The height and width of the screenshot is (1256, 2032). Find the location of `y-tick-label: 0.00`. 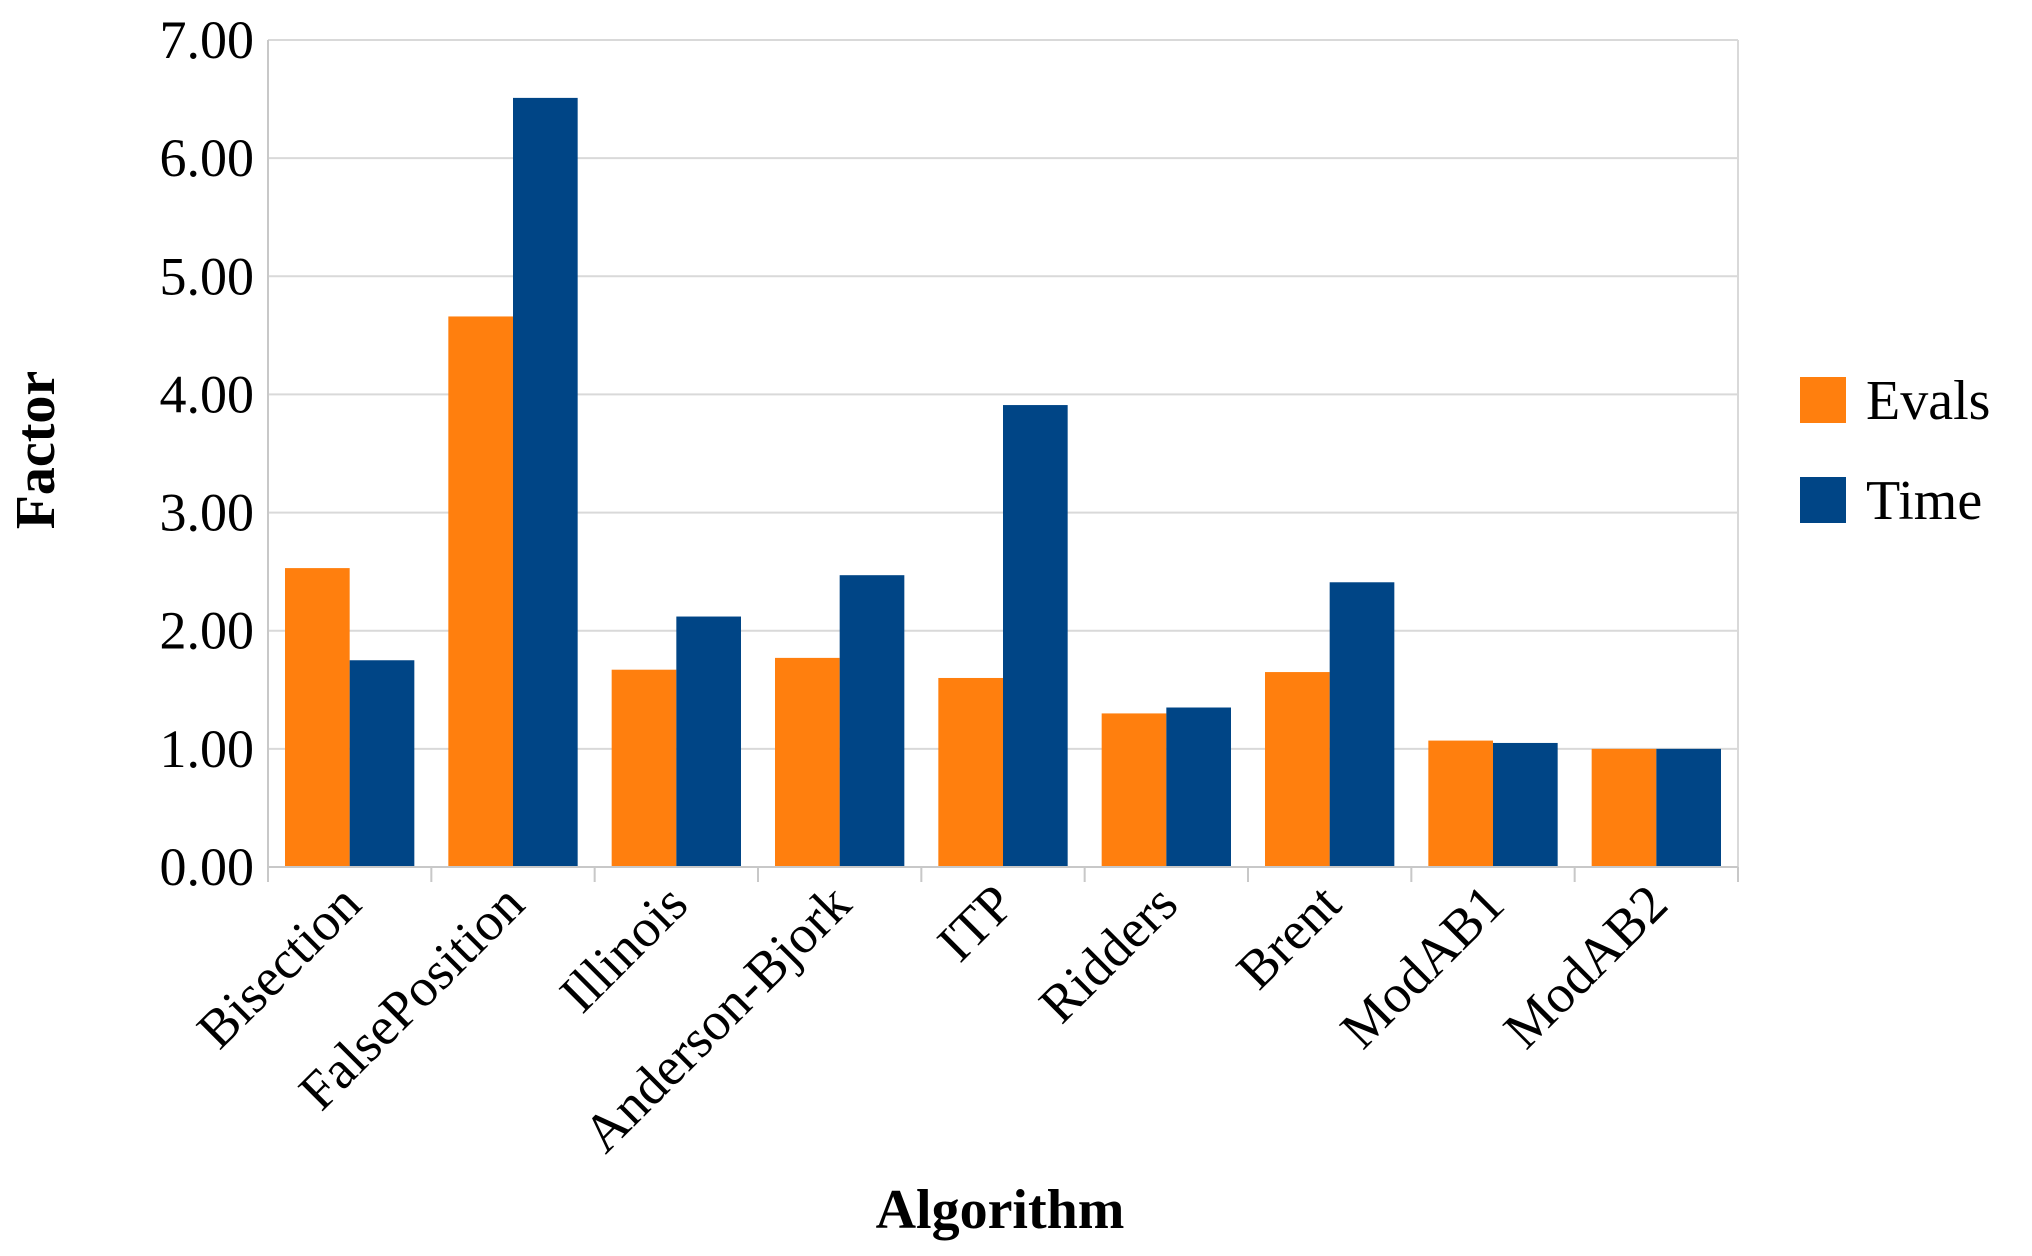

y-tick-label: 0.00 is located at coordinates (207, 867).